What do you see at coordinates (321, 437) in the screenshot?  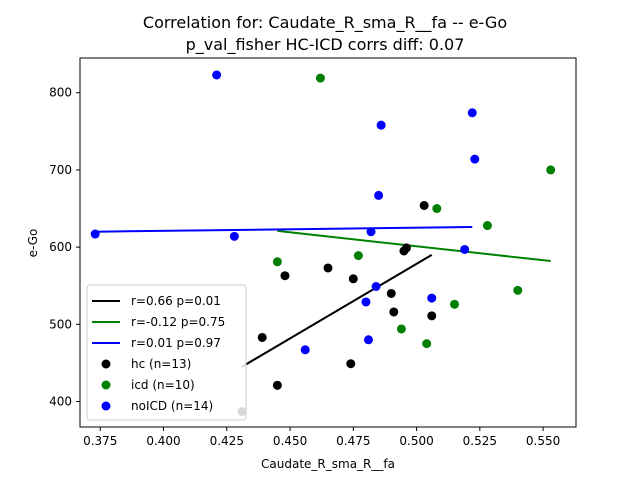 I see `x-axis-ticks: 0.375 0.400 0.425 0.450 0.475 0.500 0.525 0.550` at bounding box center [321, 437].